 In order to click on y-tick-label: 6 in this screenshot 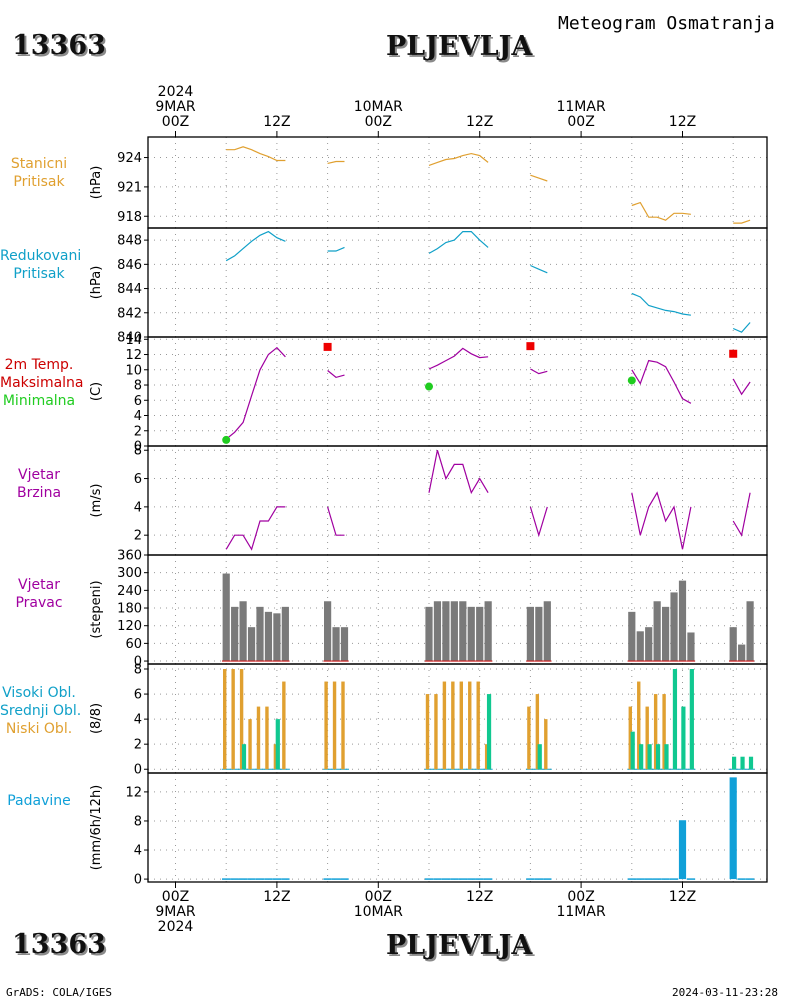, I will do `click(138, 479)`.